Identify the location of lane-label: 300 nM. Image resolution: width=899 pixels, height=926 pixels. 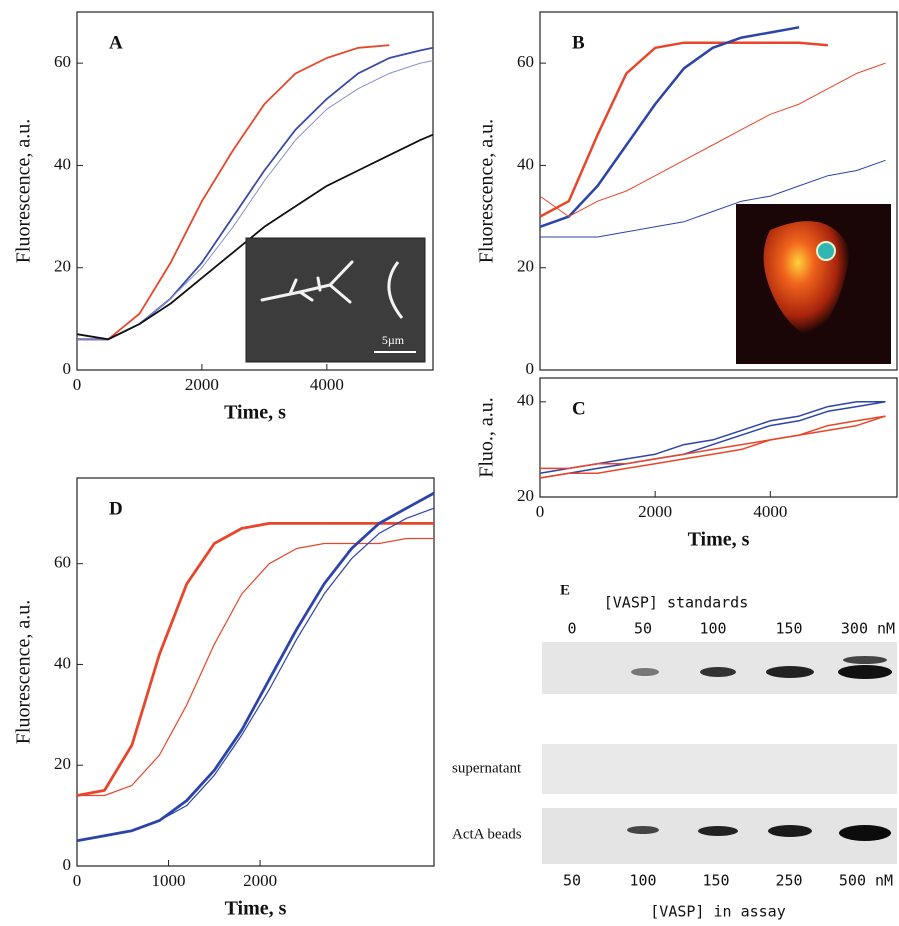
(868, 629).